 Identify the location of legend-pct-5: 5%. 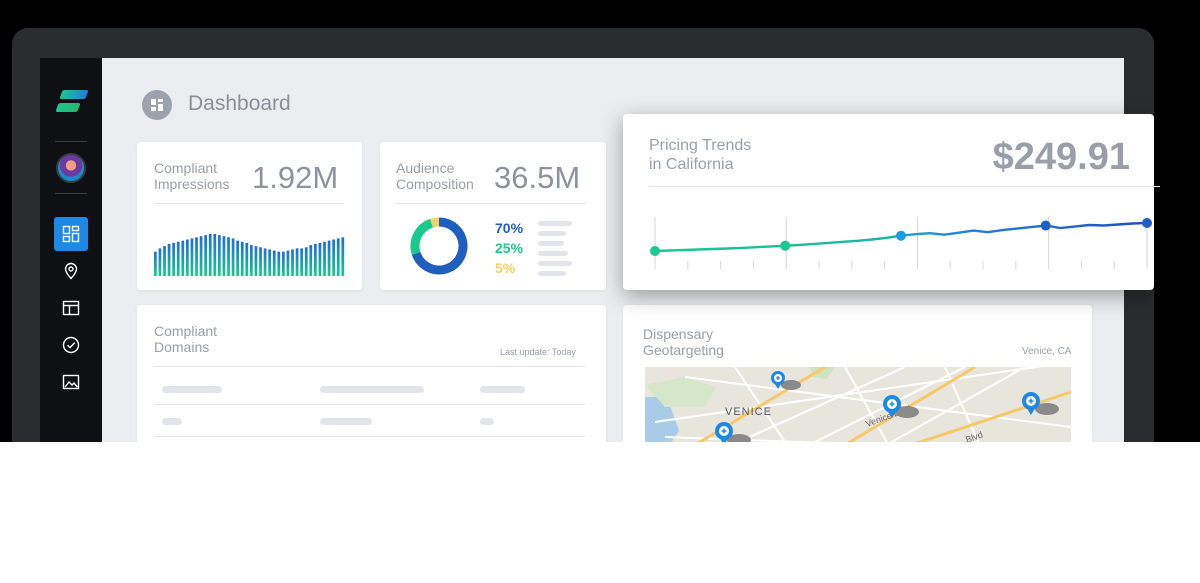
(505, 268).